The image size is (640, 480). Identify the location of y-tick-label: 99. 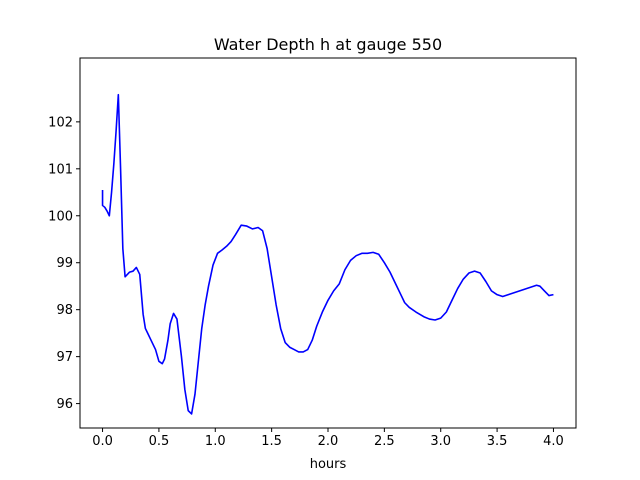
(64, 263).